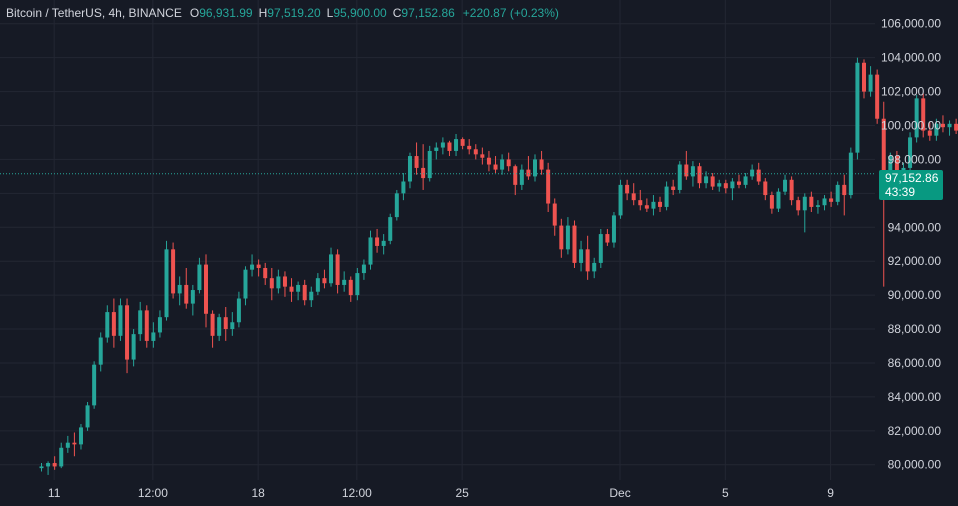 The height and width of the screenshot is (506, 958). I want to click on symbol-title: Bitcoin / TetherUS, 4h, BINANCE, so click(94, 13).